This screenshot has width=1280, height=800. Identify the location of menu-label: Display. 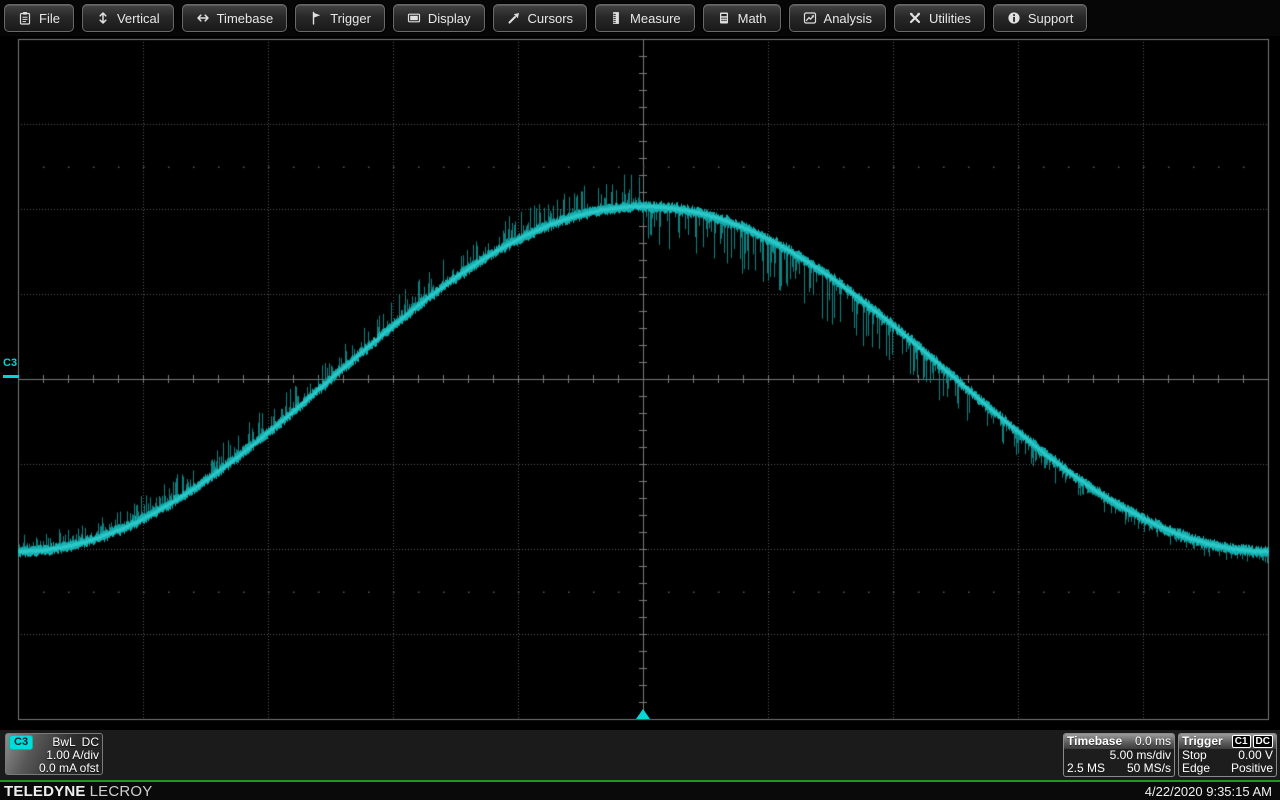
(449, 18).